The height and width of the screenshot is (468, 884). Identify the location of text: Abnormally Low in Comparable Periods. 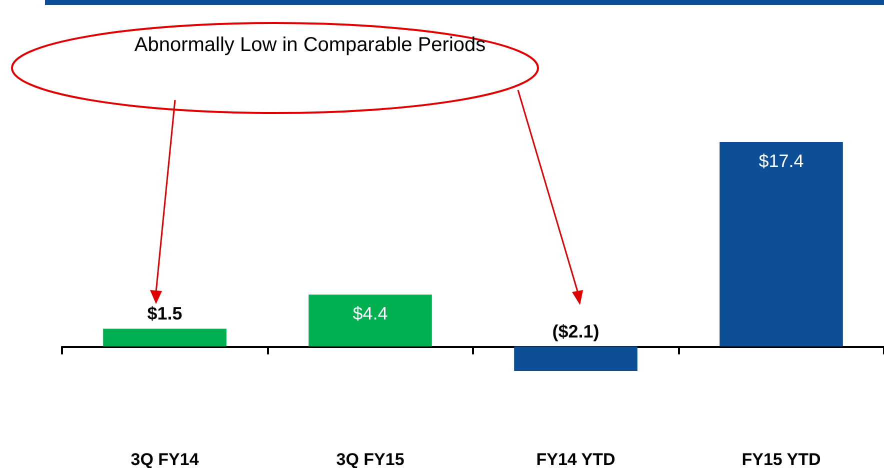
(310, 45).